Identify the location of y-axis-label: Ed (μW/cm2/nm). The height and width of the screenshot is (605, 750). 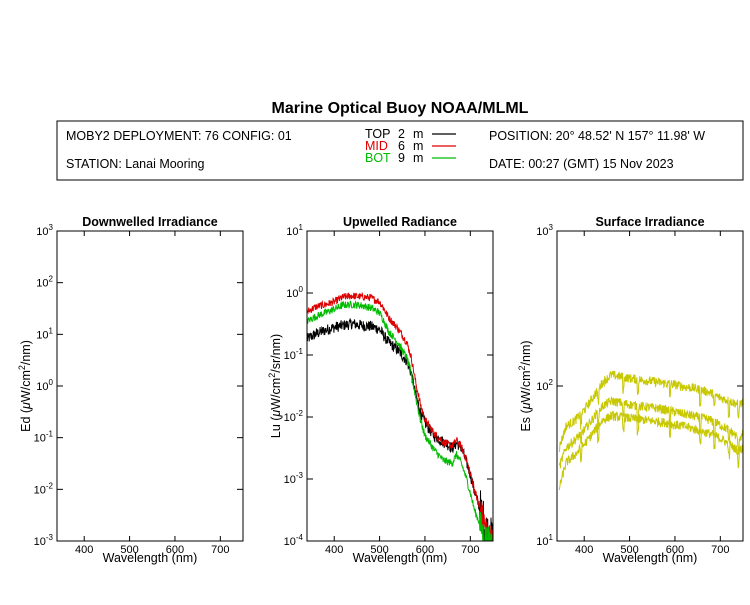
(25, 386).